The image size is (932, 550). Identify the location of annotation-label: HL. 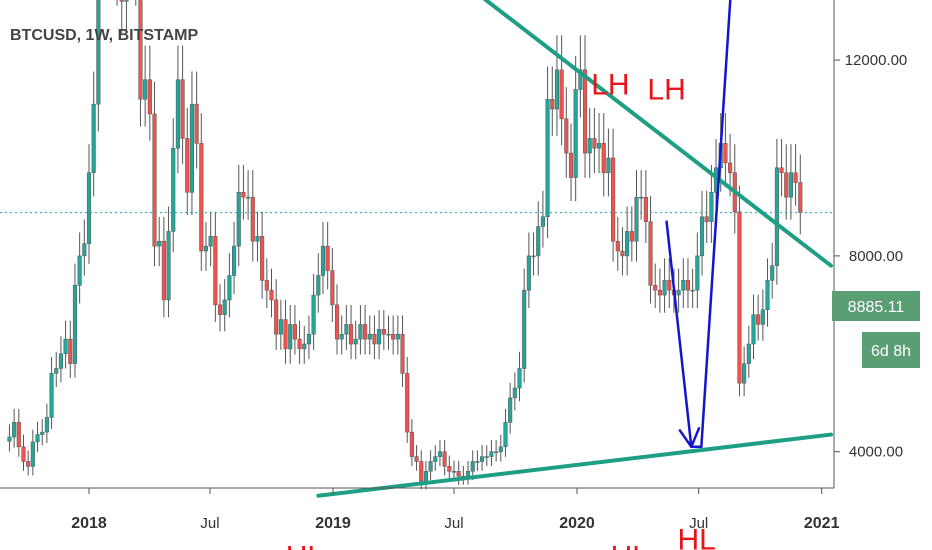
(696, 537).